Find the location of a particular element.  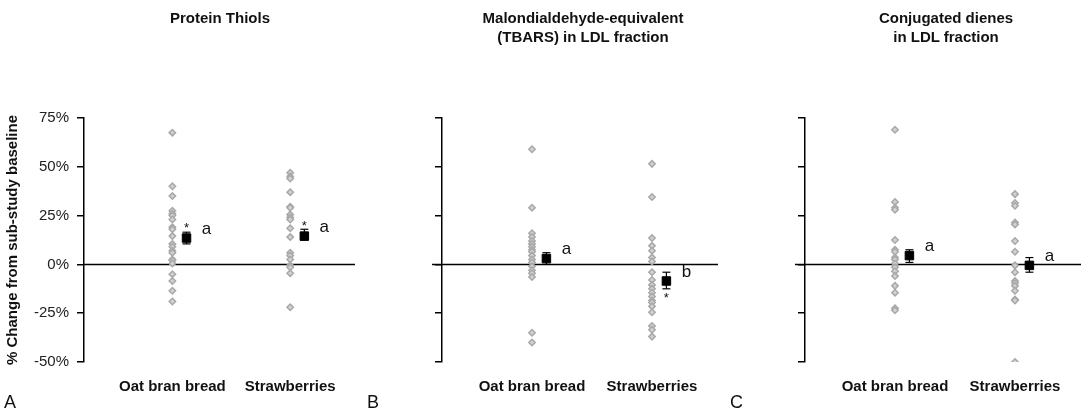

text: A is located at coordinates (10, 402).